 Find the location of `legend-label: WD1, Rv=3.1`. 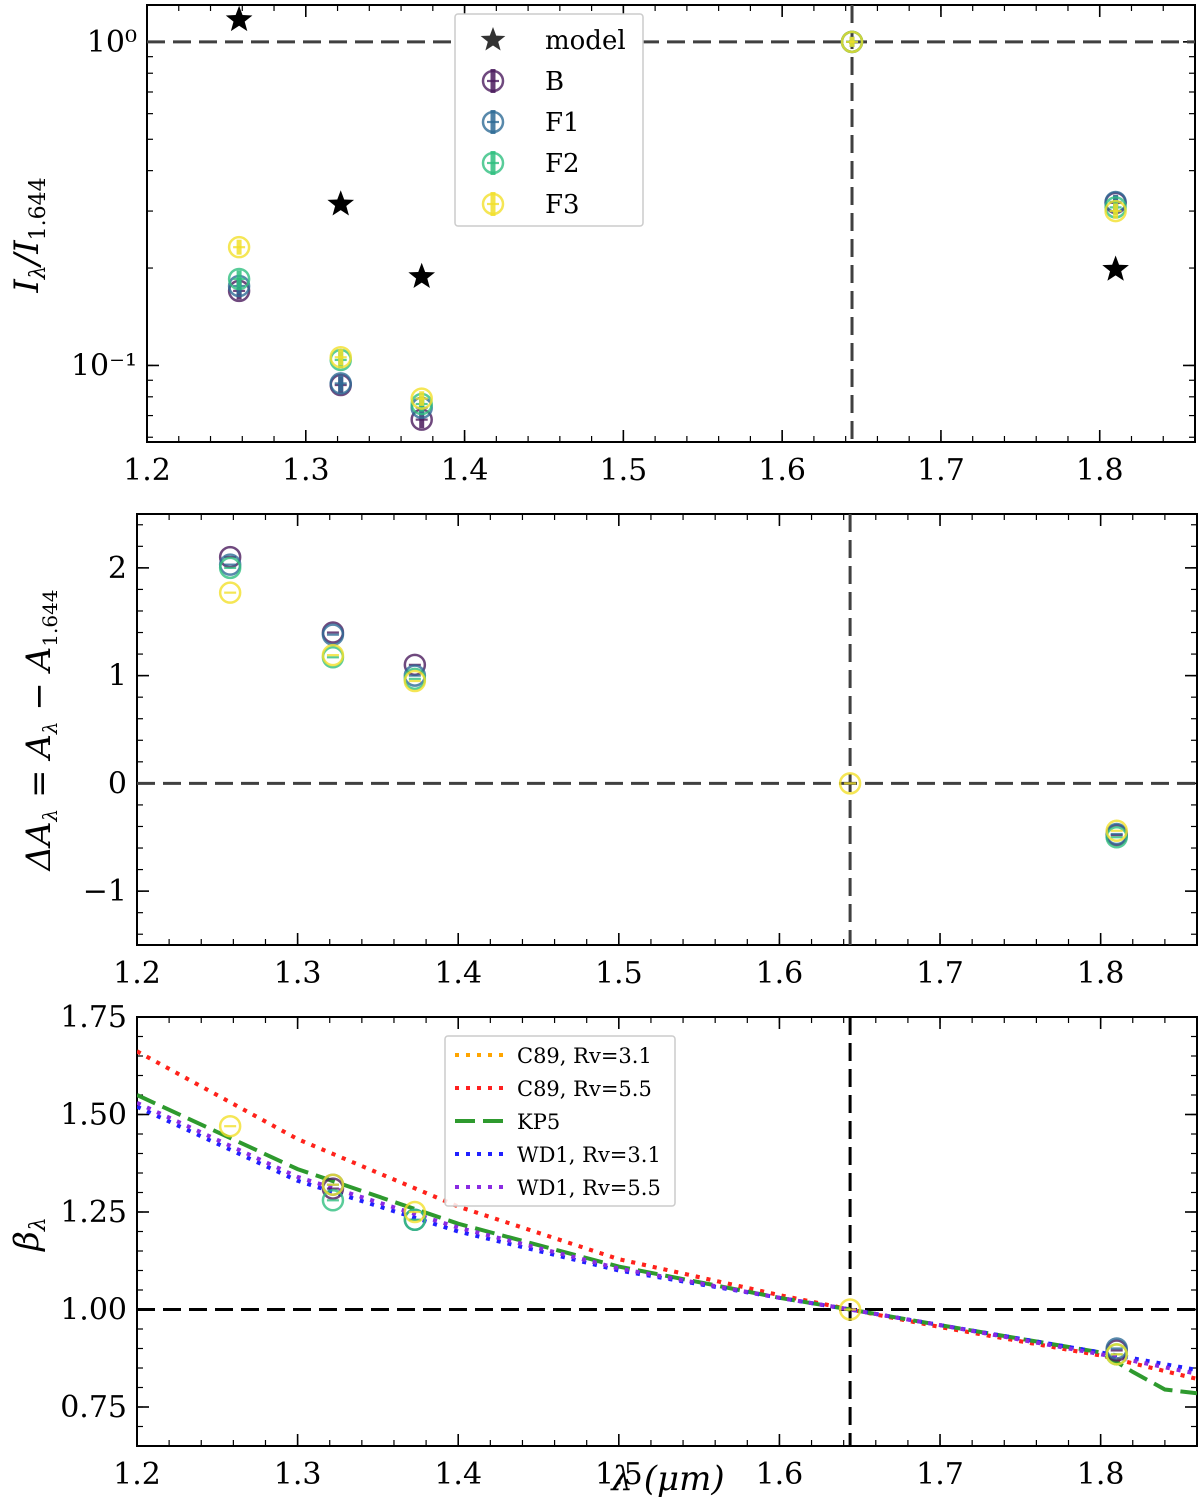

legend-label: WD1, Rv=3.1 is located at coordinates (589, 1155).